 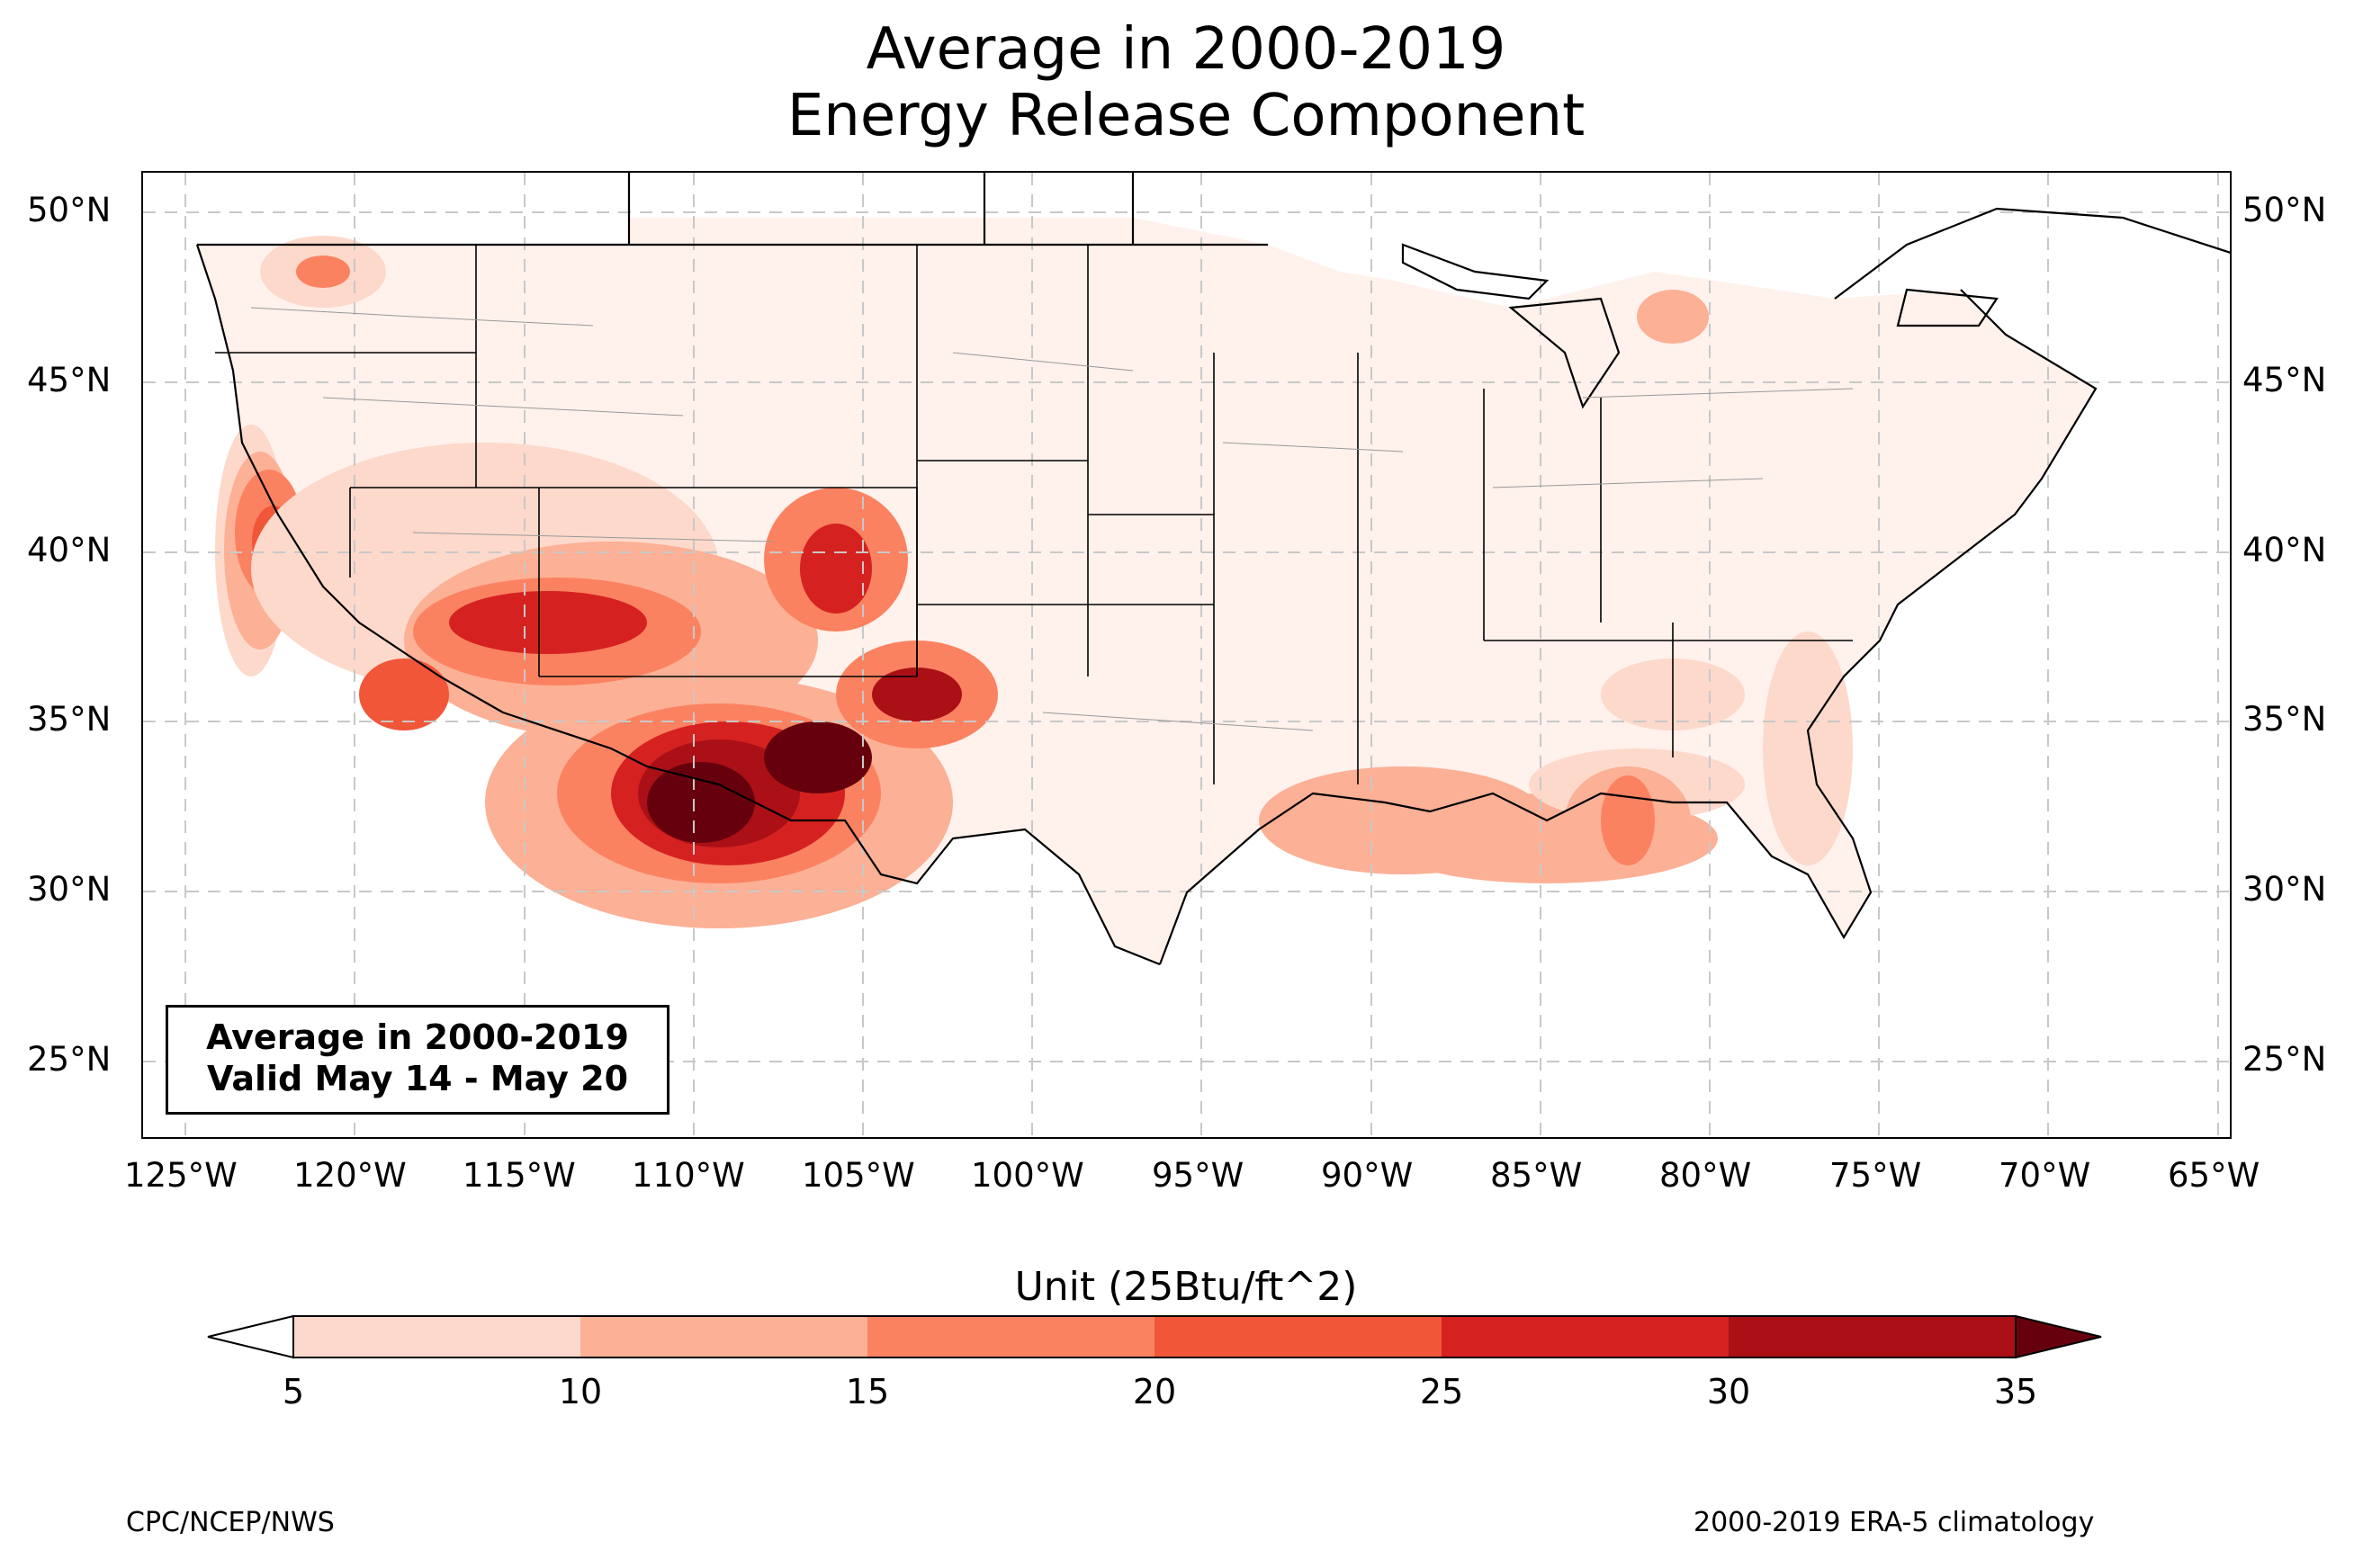 What do you see at coordinates (1186, 1287) in the screenshot?
I see `colorbar-label: Unit (25Btu/ft^2)` at bounding box center [1186, 1287].